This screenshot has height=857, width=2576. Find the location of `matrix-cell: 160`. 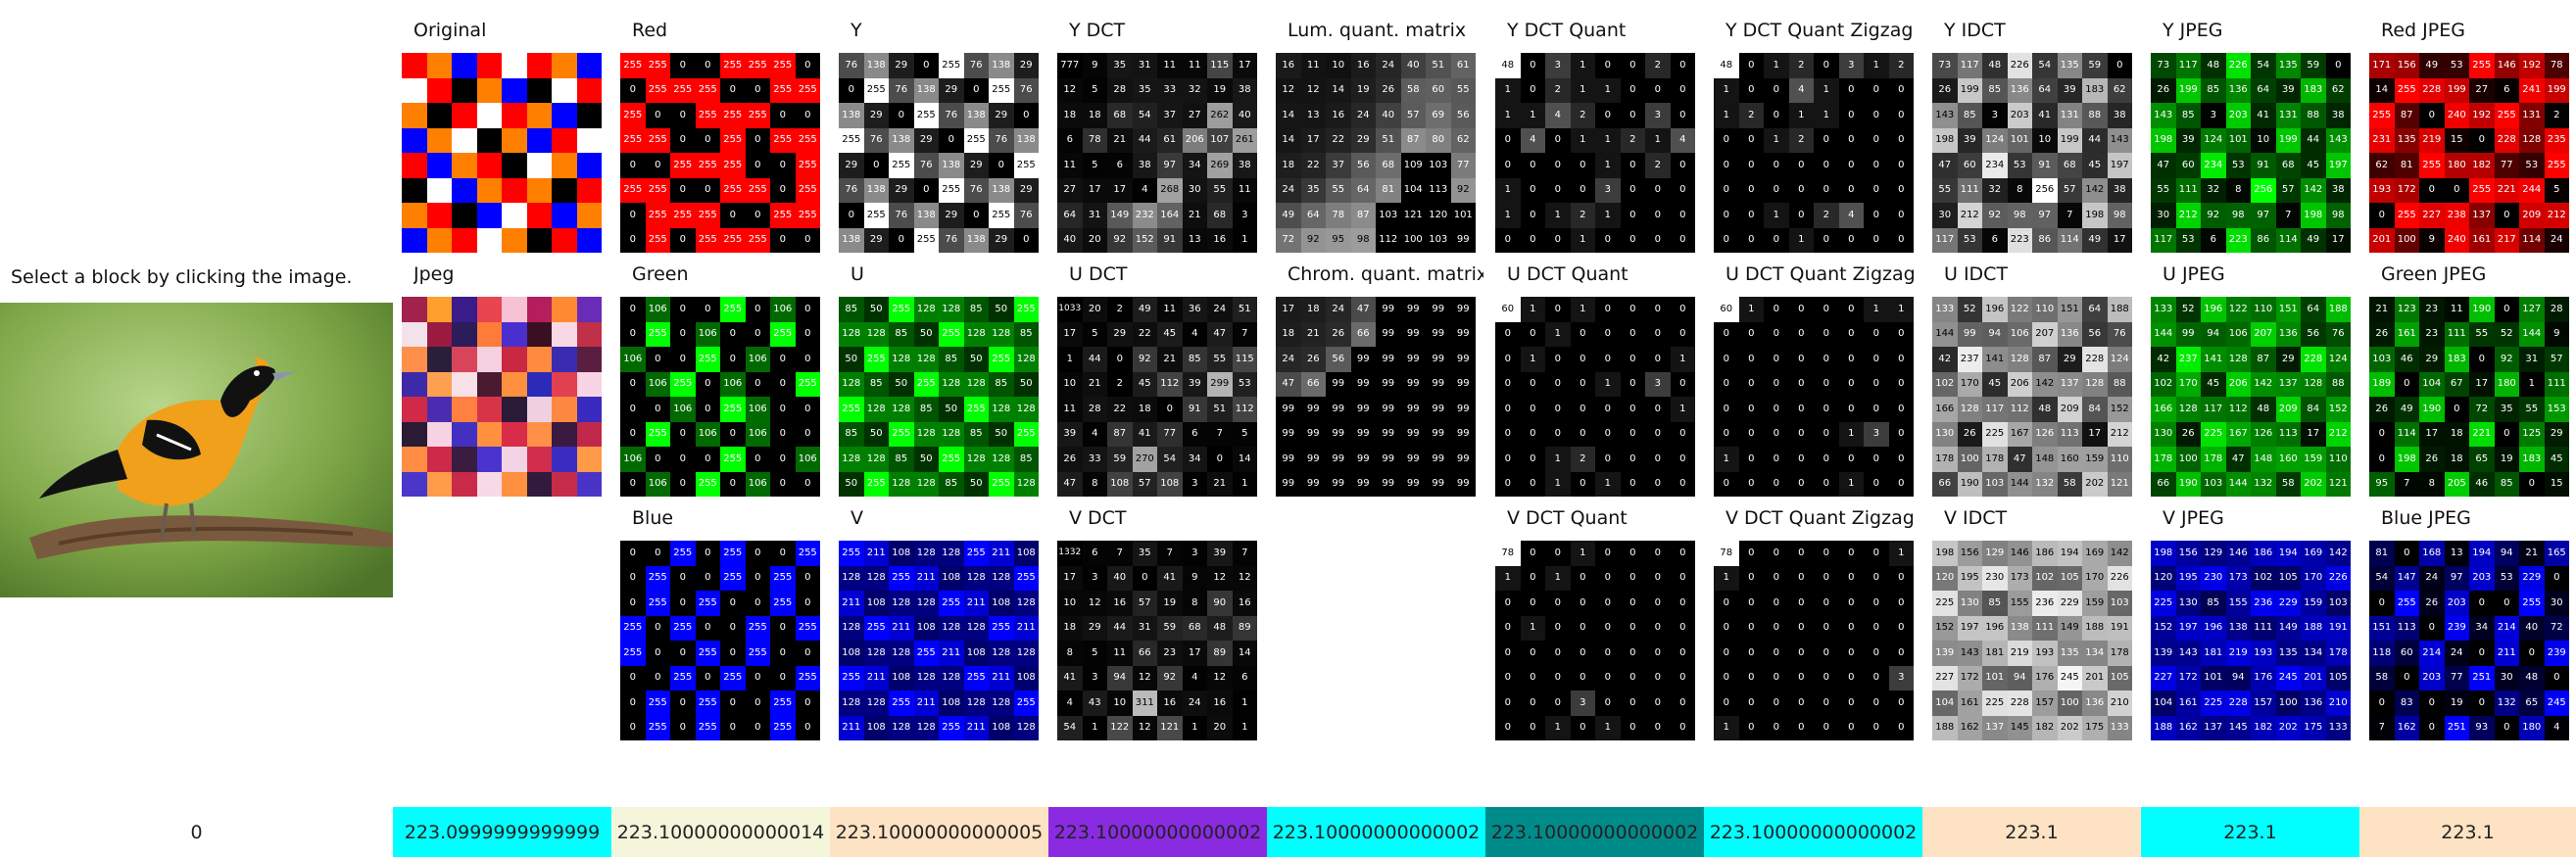

matrix-cell: 160 is located at coordinates (2069, 459).